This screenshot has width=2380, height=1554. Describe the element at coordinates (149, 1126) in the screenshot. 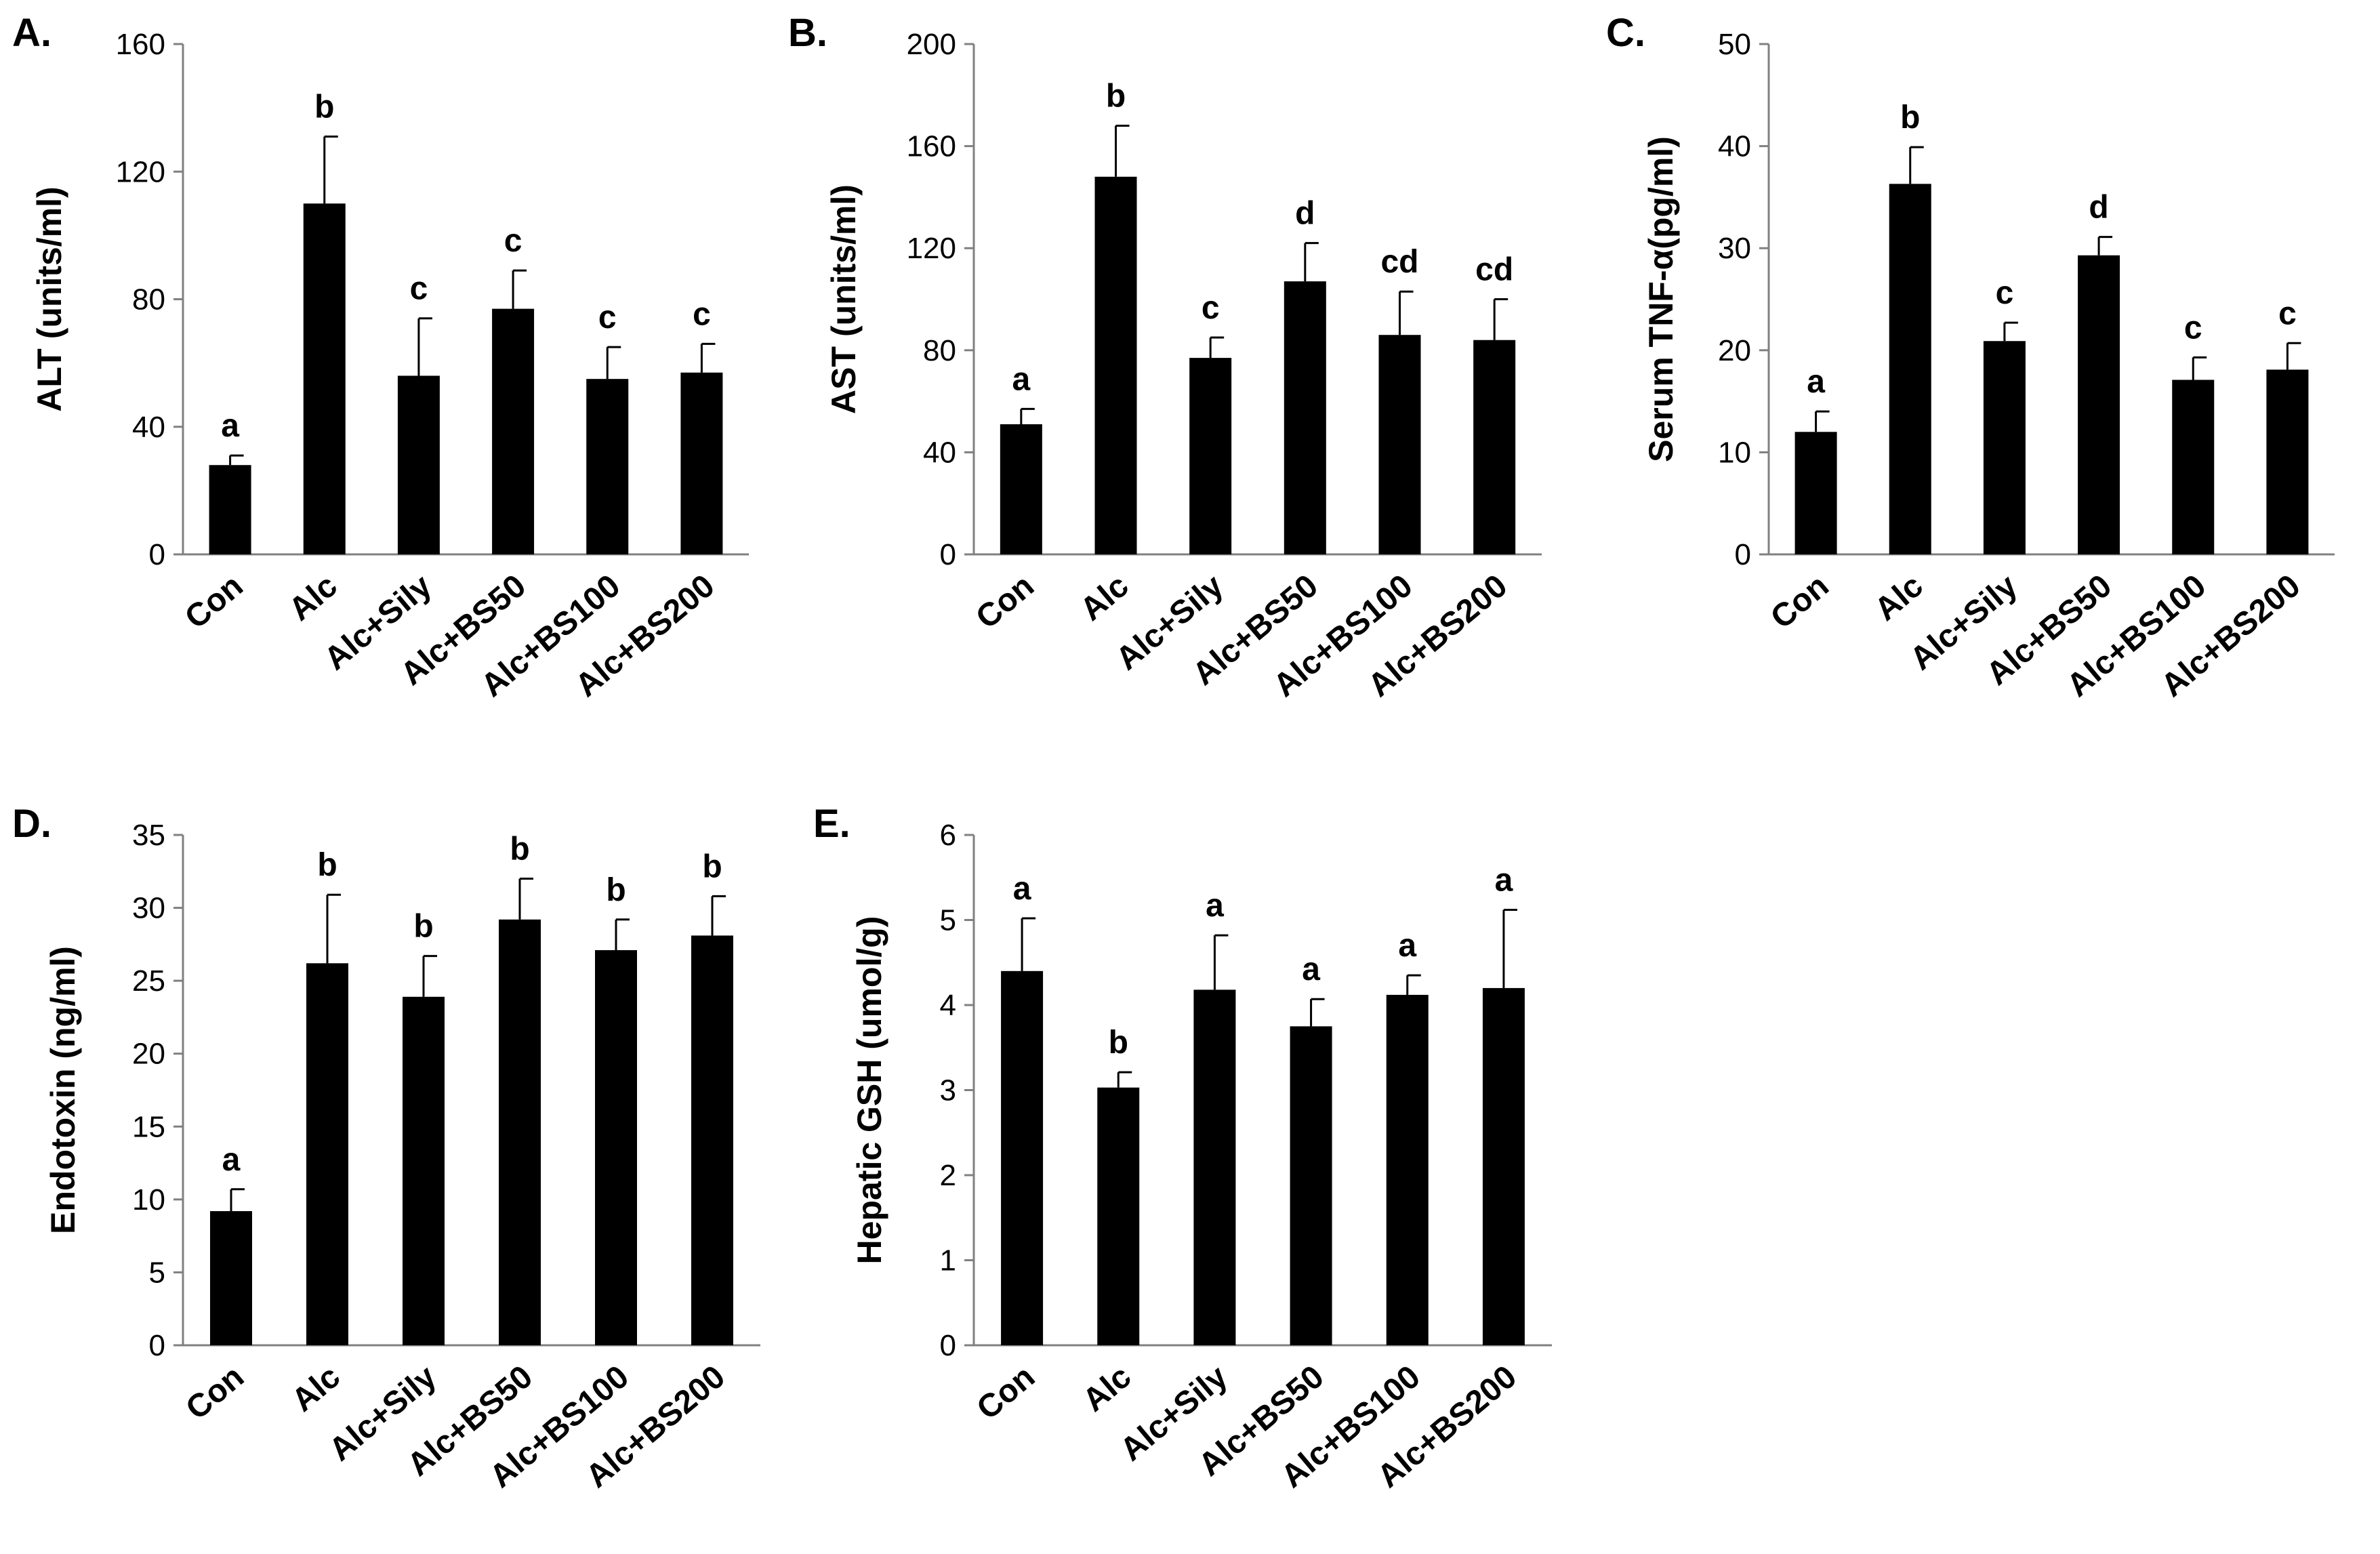

I see `y-tick-label: 15` at that location.